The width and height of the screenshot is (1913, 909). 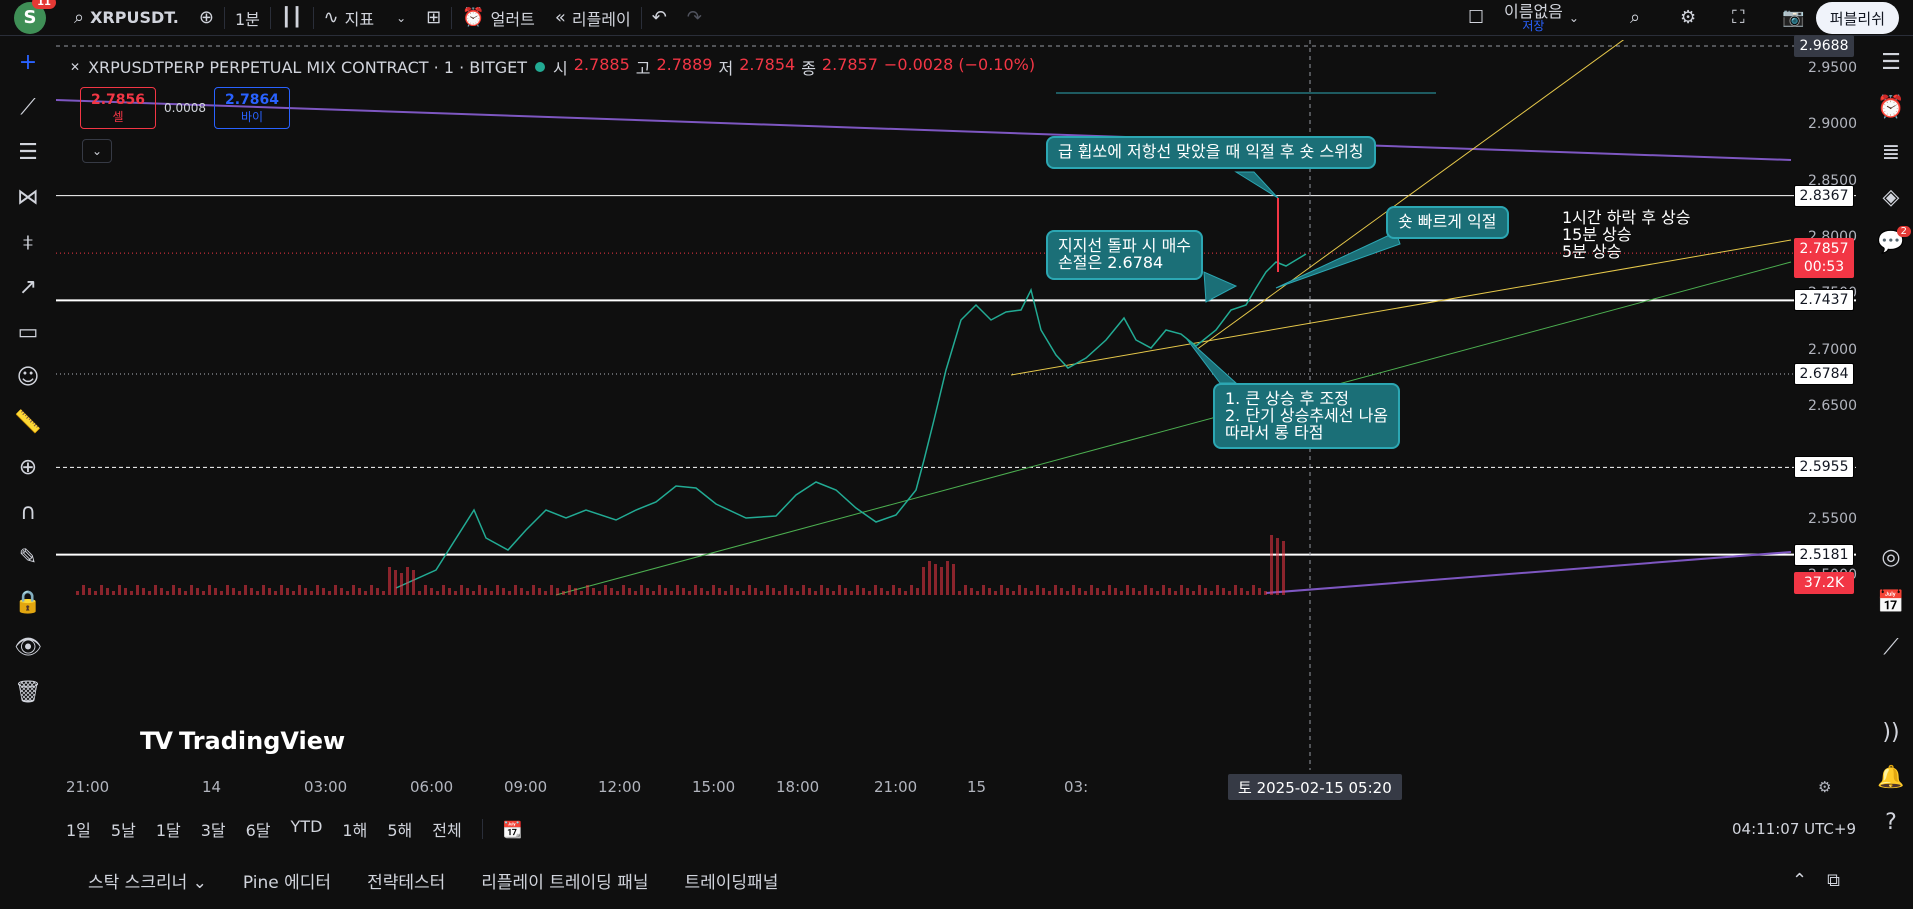 What do you see at coordinates (258, 830) in the screenshot?
I see `range-button: 6달` at bounding box center [258, 830].